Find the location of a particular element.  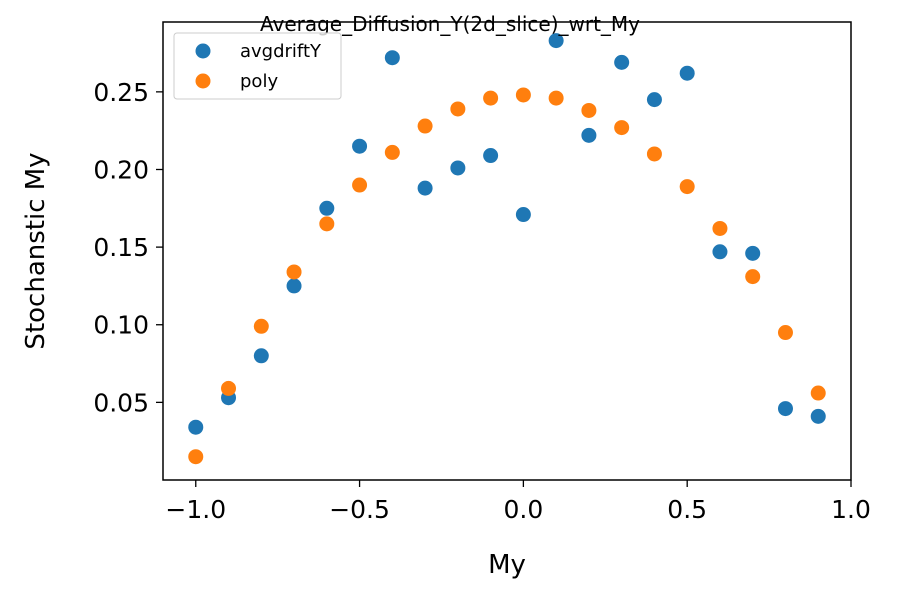

y-axis-label: Stochanstic My is located at coordinates (36, 250).